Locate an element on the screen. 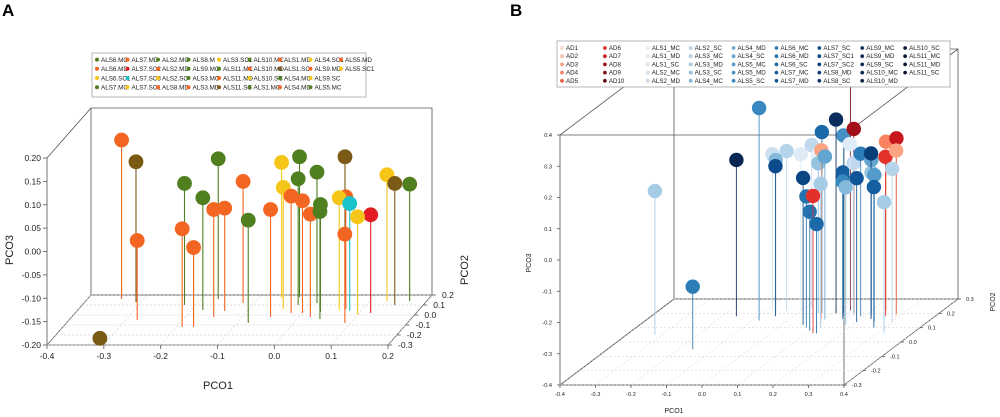 This screenshot has height=417, width=1000. chart-a-y-tick-label: -0.2 is located at coordinates (414, 335).